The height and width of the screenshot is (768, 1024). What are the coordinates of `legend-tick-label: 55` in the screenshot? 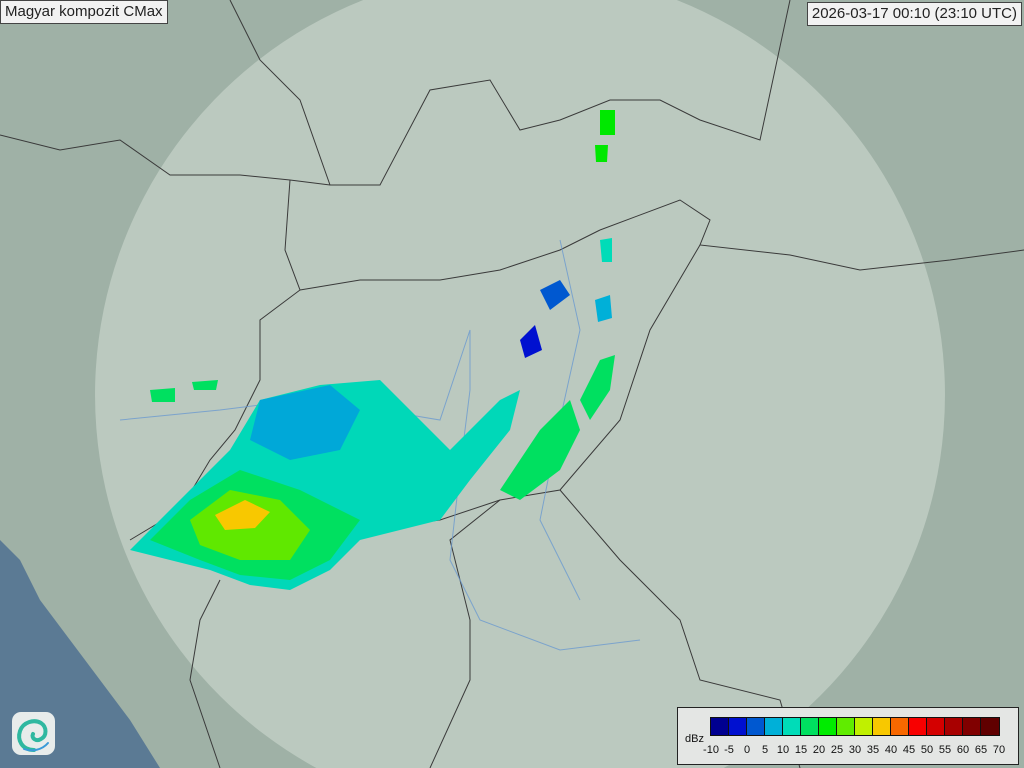 It's located at (945, 750).